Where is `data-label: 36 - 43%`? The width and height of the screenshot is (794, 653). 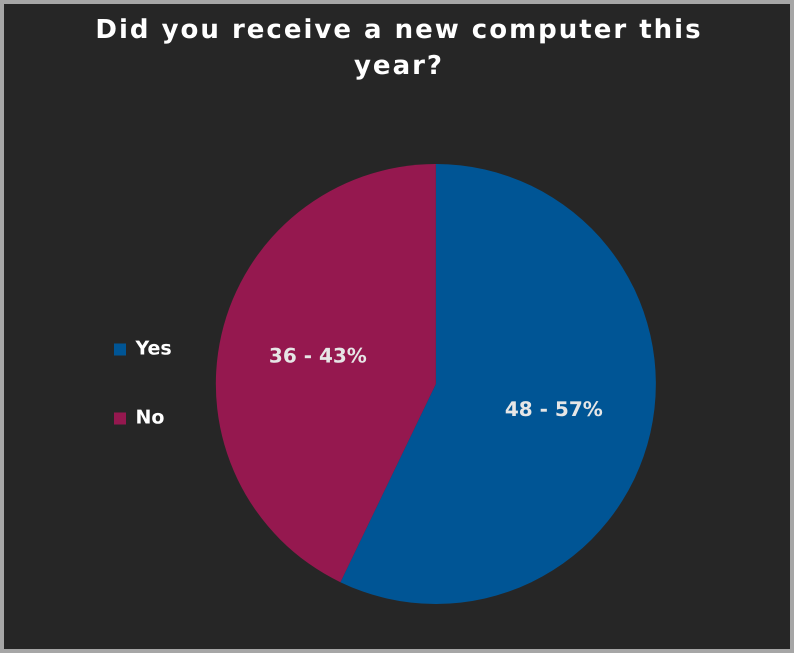 data-label: 36 - 43% is located at coordinates (317, 355).